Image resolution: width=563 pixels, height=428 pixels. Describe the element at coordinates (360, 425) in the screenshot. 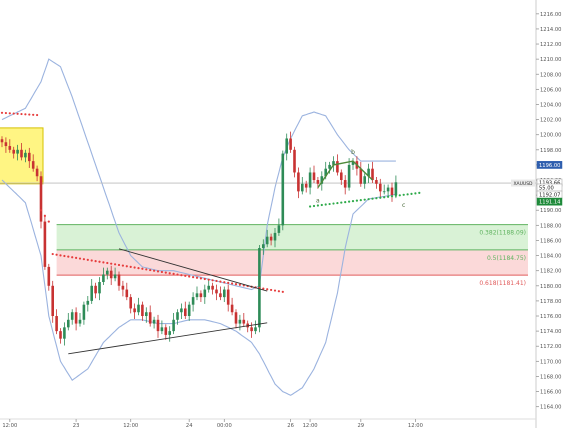

I see `time-tick-label: 29` at that location.